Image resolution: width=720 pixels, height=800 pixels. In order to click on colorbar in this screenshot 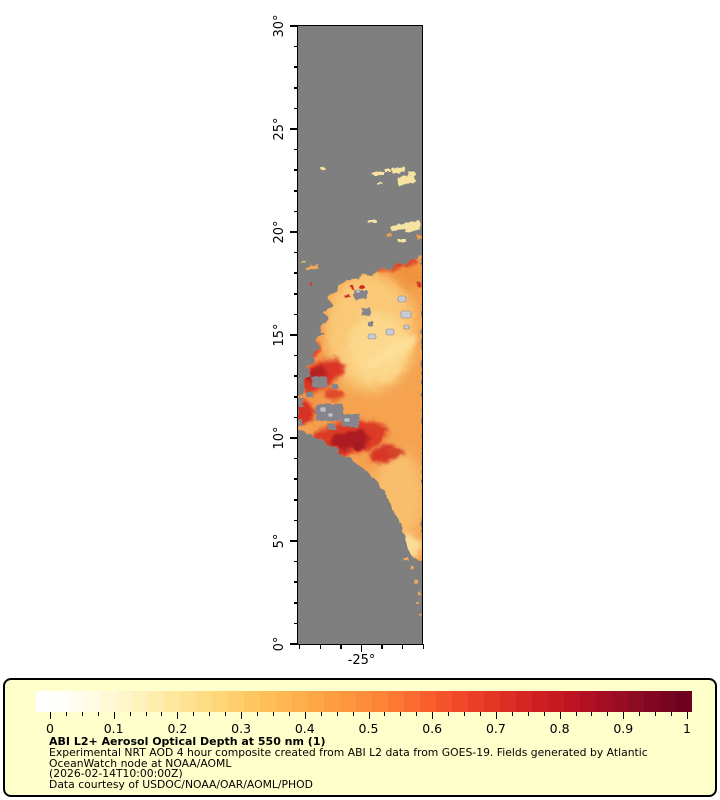, I will do `click(364, 701)`.